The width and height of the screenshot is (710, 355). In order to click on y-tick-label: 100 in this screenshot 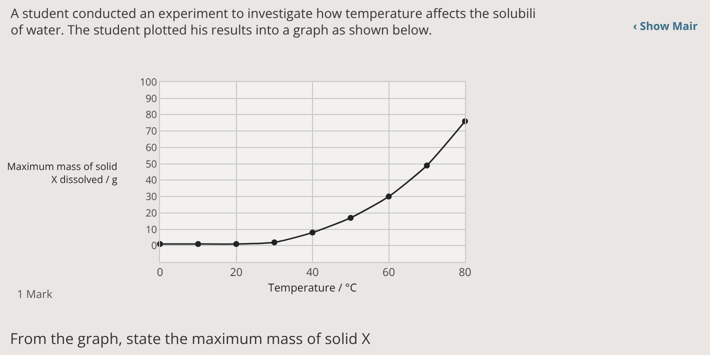, I will do `click(149, 81)`.